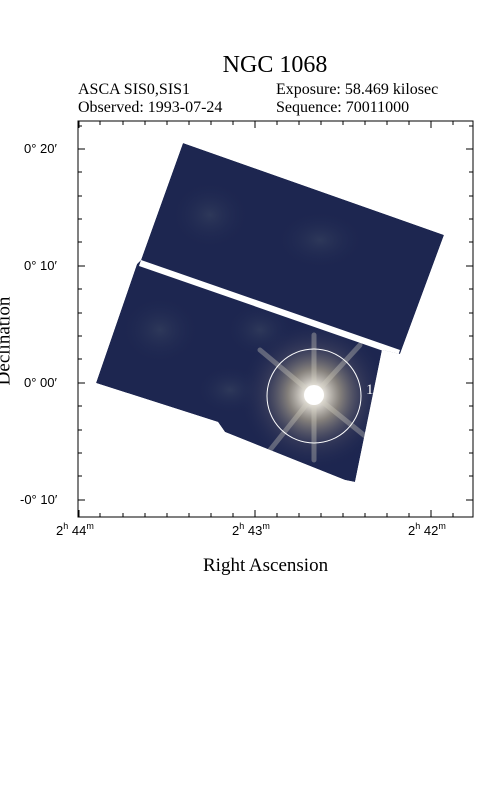 This screenshot has width=486, height=792. Describe the element at coordinates (275, 65) in the screenshot. I see `image-title: NGC 1068` at that location.